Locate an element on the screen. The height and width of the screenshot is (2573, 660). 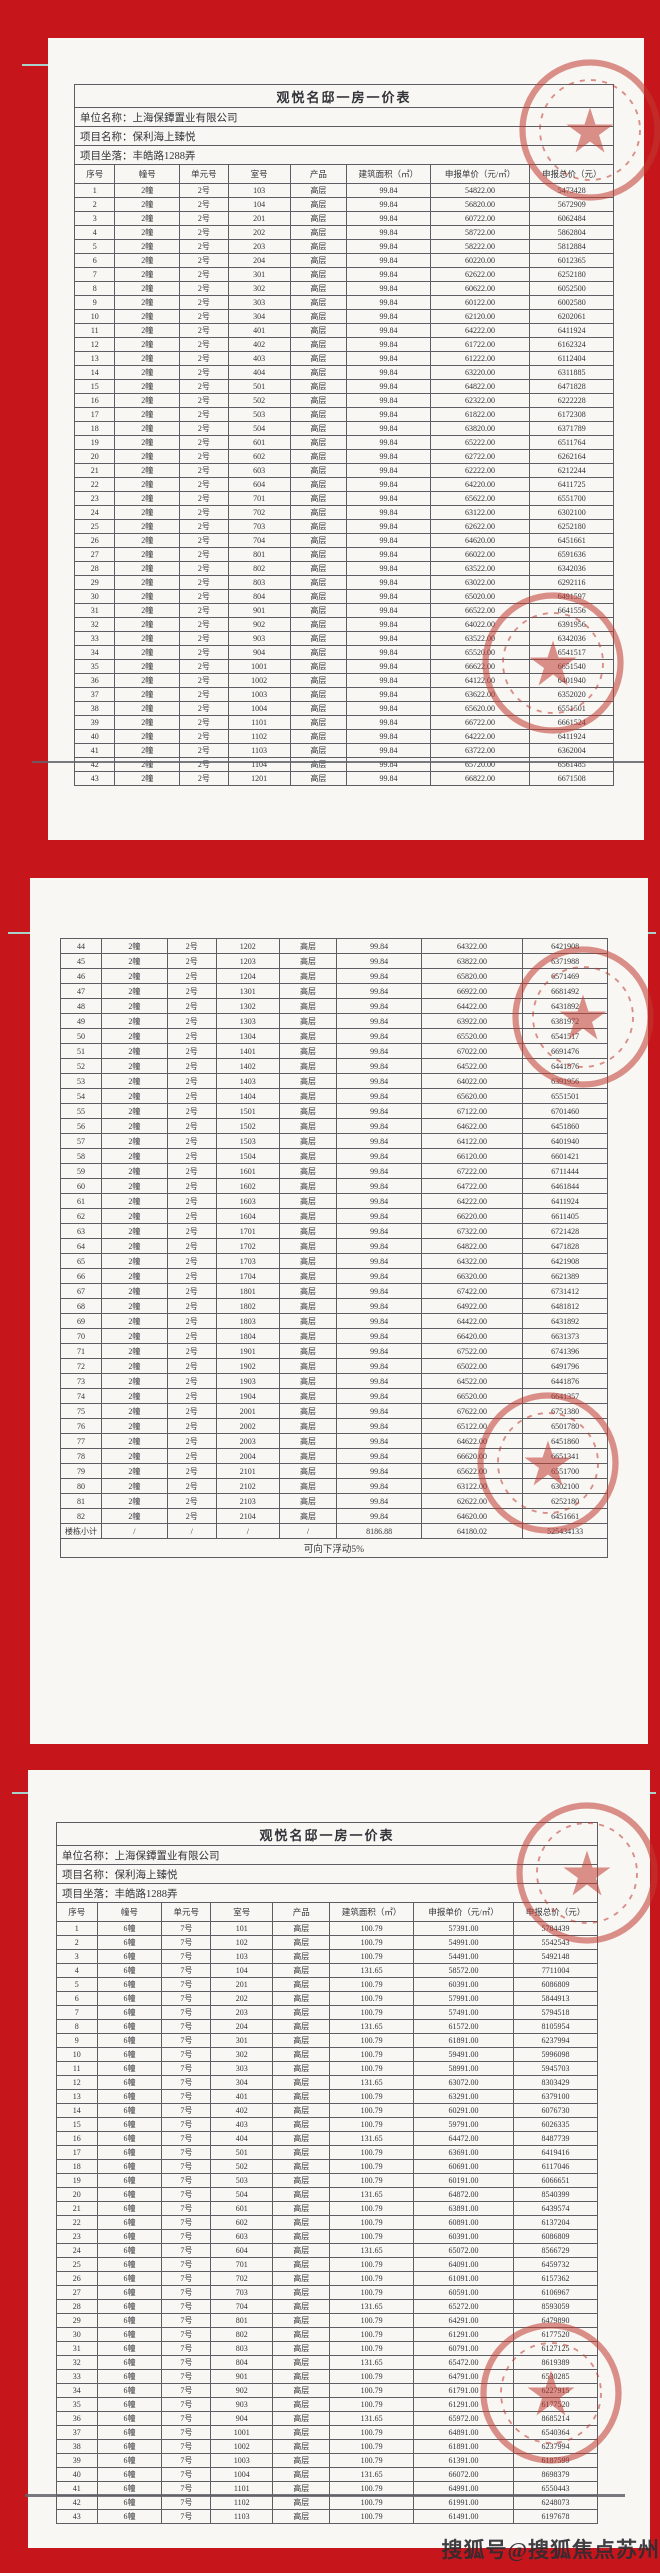
table-cell: 53 is located at coordinates (81, 1081).